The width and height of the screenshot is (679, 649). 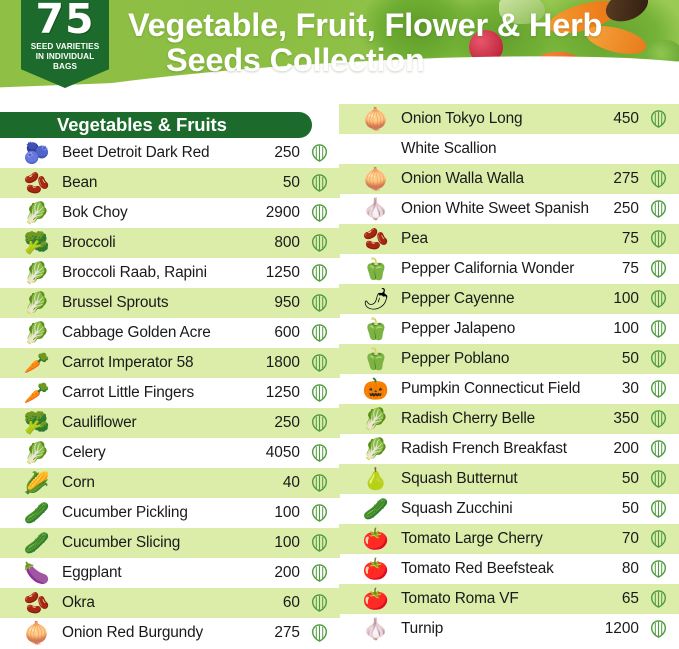 What do you see at coordinates (37, 333) in the screenshot?
I see `cabbage-icon: 🥬` at bounding box center [37, 333].